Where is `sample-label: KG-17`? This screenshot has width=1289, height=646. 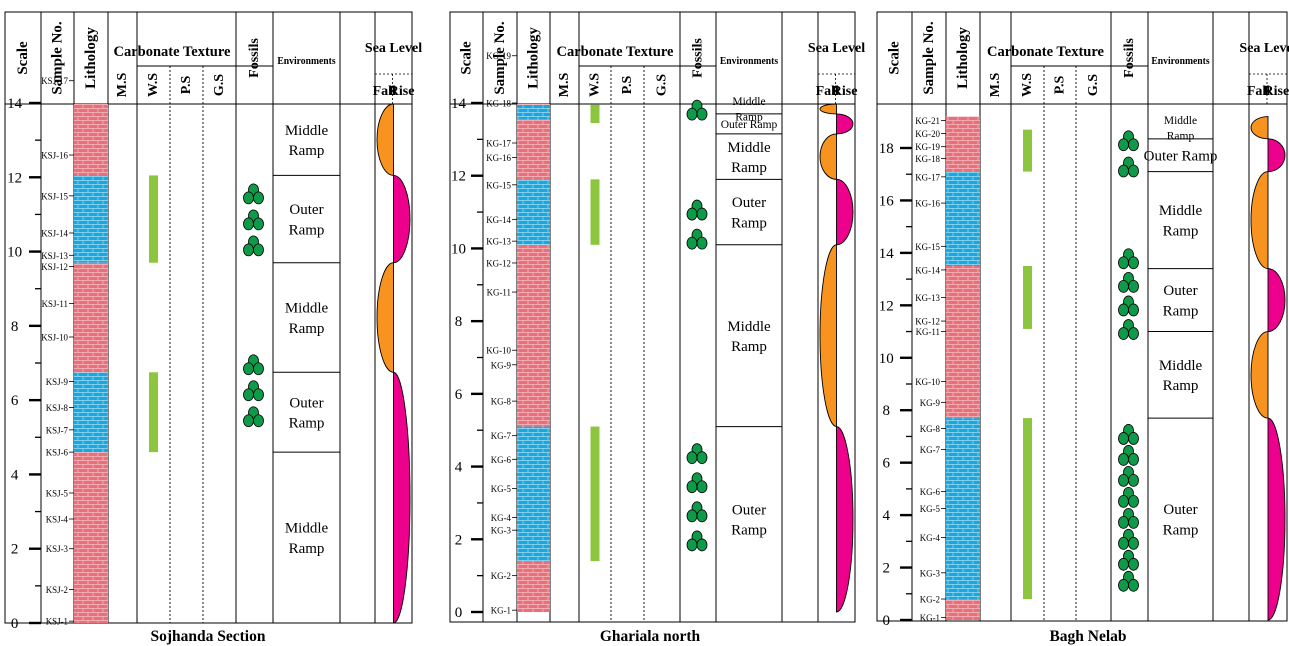 sample-label: KG-17 is located at coordinates (498, 143).